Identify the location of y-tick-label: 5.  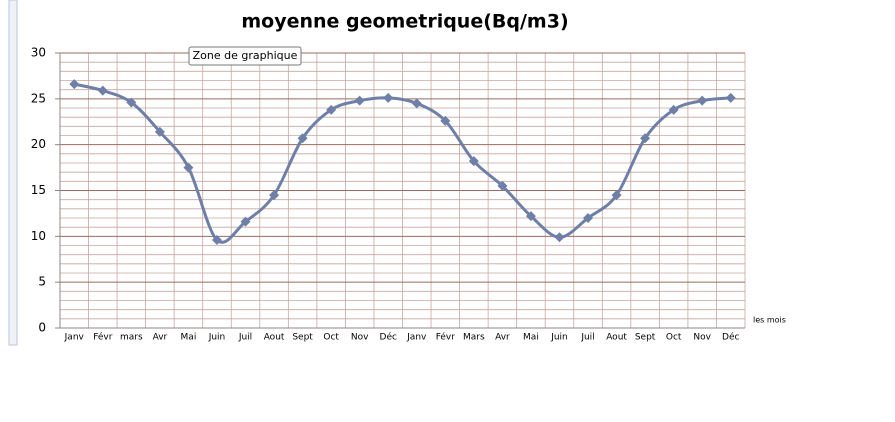
(42, 282).